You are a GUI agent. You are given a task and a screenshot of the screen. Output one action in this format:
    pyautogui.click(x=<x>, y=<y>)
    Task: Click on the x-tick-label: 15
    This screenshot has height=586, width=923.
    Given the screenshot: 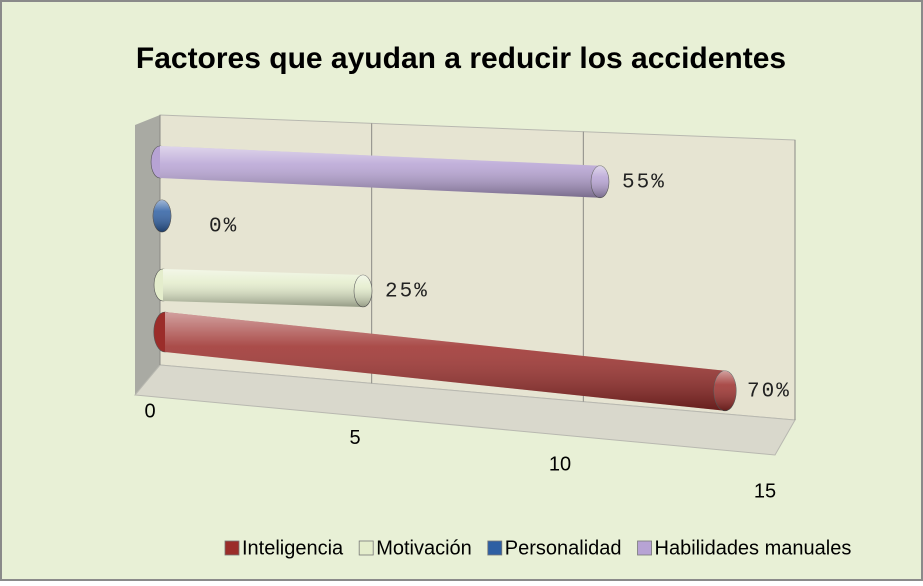 What is the action you would take?
    pyautogui.click(x=765, y=491)
    